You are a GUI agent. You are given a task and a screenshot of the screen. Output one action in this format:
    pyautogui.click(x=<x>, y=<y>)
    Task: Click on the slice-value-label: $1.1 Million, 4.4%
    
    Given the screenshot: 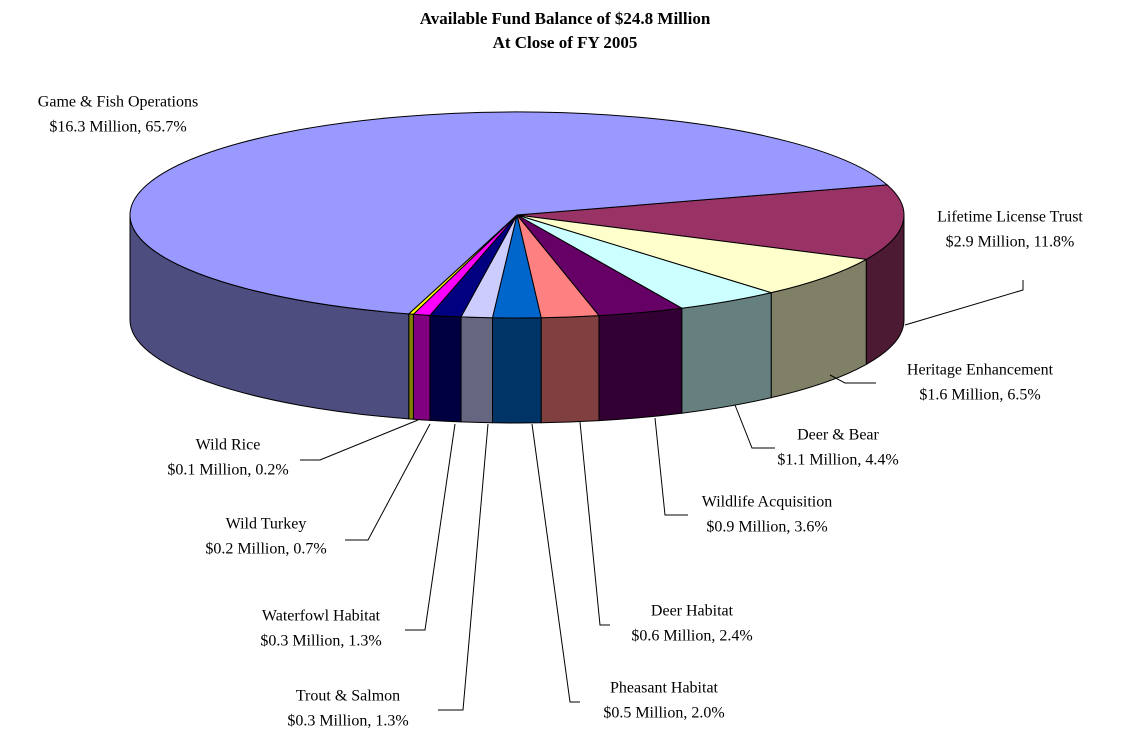 What is the action you would take?
    pyautogui.click(x=837, y=460)
    